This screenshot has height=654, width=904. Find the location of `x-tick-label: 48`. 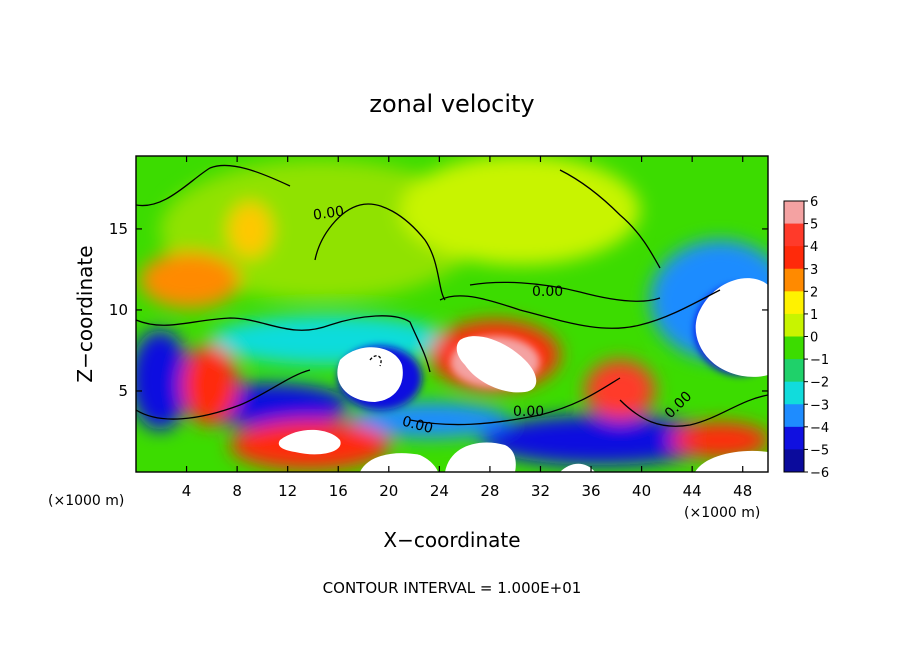

x-tick-label: 48 is located at coordinates (742, 491).